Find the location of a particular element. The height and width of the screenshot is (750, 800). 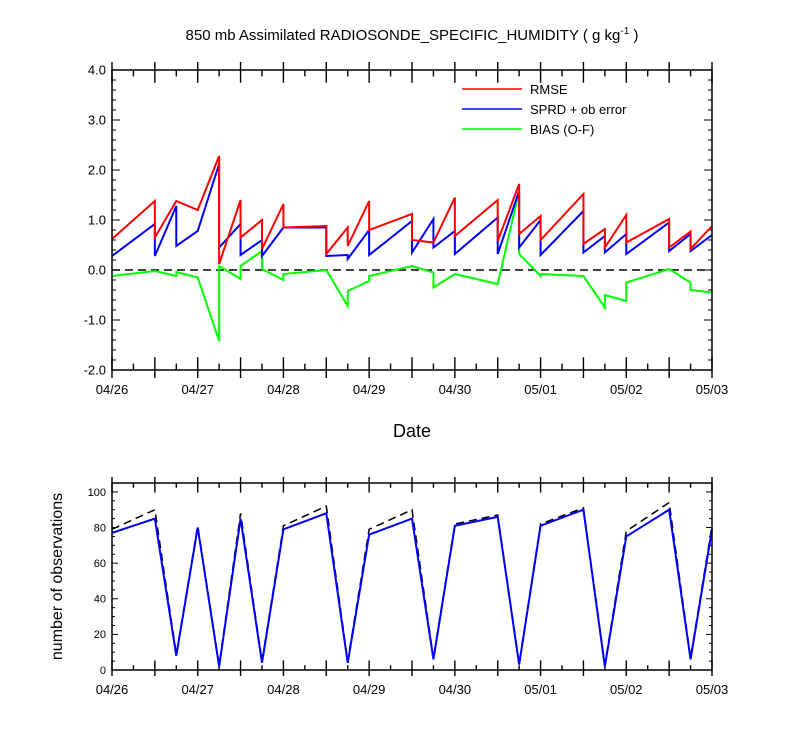

y-tick-label: 1.0 is located at coordinates (97, 220).